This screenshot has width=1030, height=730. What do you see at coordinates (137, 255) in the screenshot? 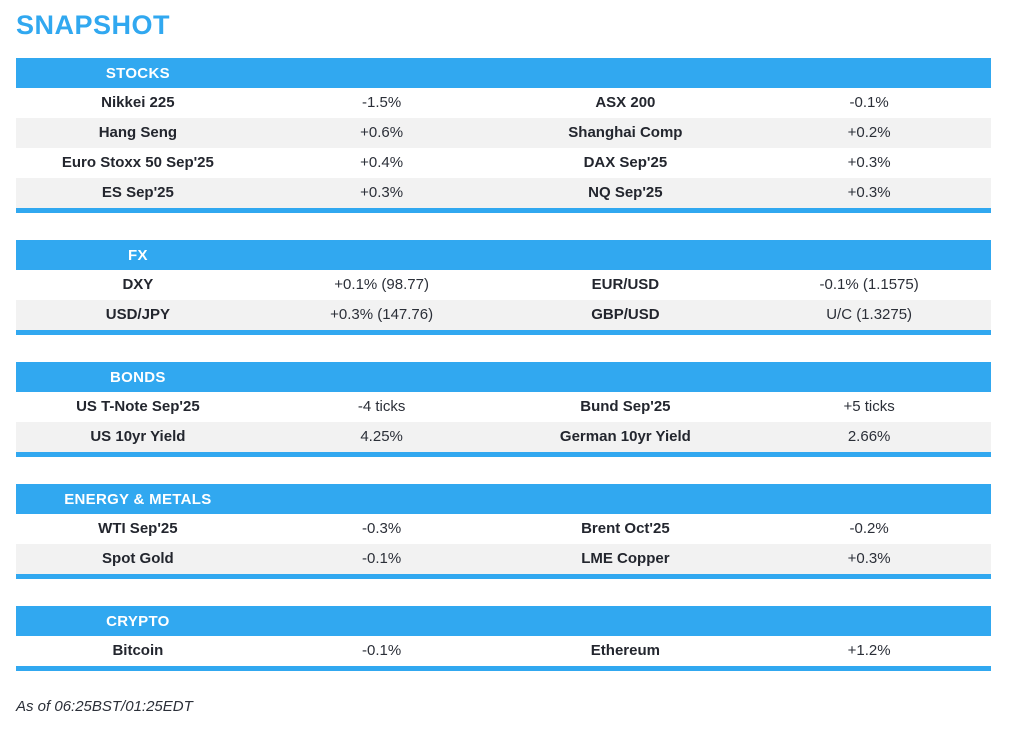
I see `section-label: FX` at bounding box center [137, 255].